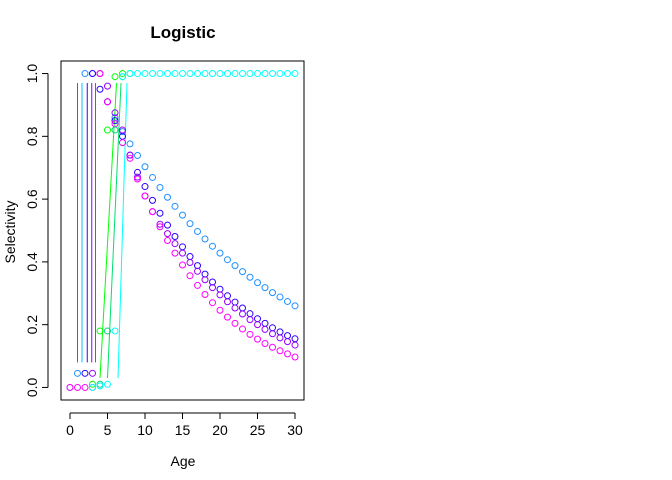 The height and width of the screenshot is (480, 672). What do you see at coordinates (32, 199) in the screenshot?
I see `y-tick-label: 0.6` at bounding box center [32, 199].